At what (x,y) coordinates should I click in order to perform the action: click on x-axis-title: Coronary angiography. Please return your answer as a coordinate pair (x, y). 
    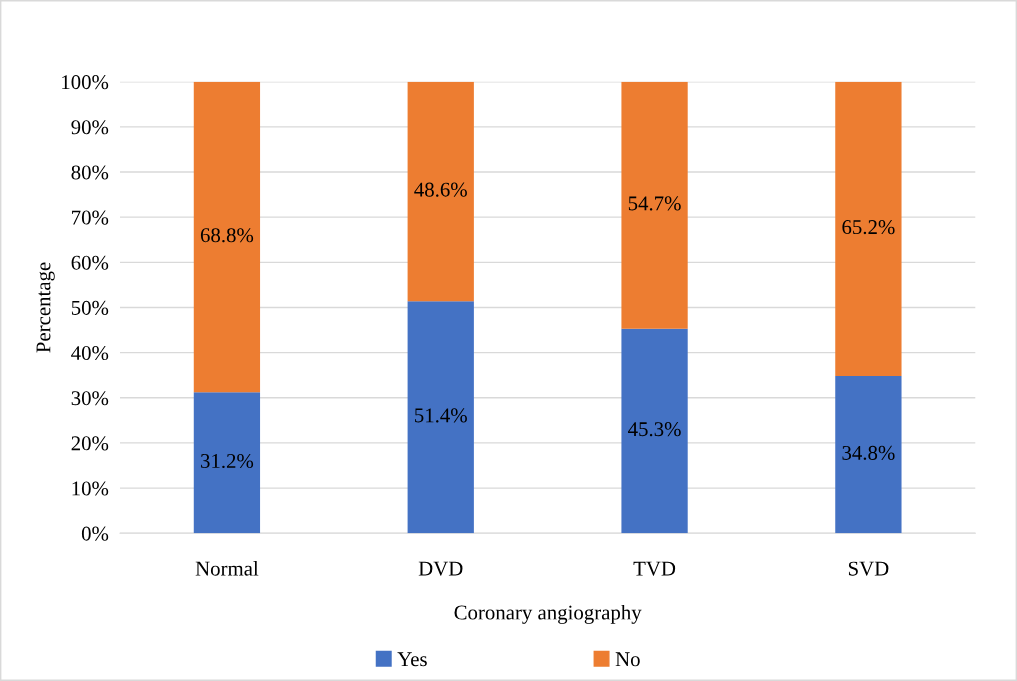
    Looking at the image, I should click on (548, 614).